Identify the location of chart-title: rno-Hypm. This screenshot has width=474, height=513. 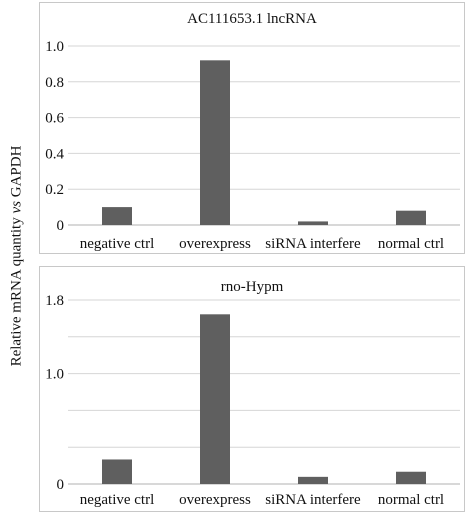
(252, 287).